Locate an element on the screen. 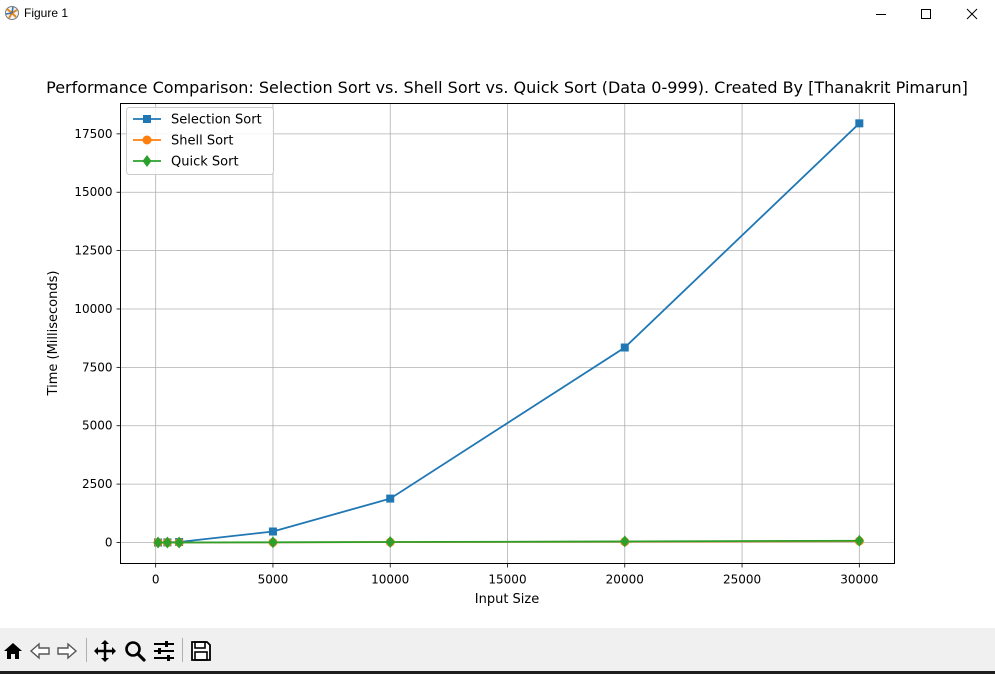 The image size is (995, 674). title-bar: Figure 1 is located at coordinates (497, 14).